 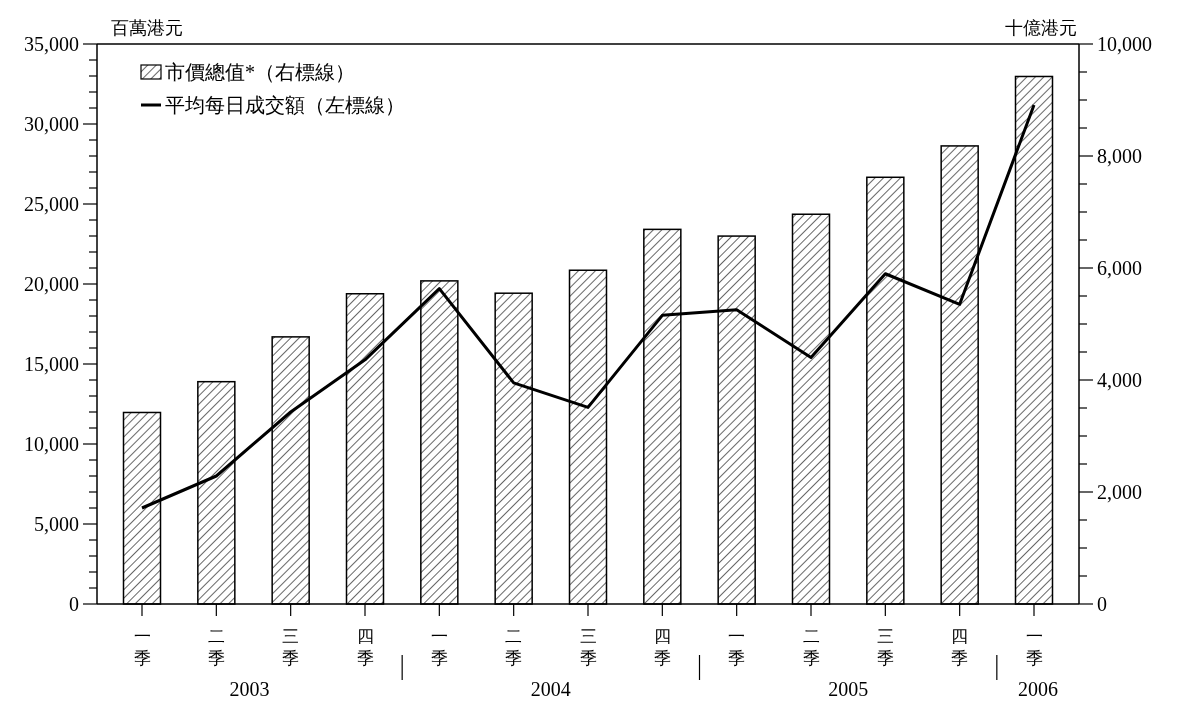 What do you see at coordinates (51, 204) in the screenshot?
I see `y-tick-label: 25,000` at bounding box center [51, 204].